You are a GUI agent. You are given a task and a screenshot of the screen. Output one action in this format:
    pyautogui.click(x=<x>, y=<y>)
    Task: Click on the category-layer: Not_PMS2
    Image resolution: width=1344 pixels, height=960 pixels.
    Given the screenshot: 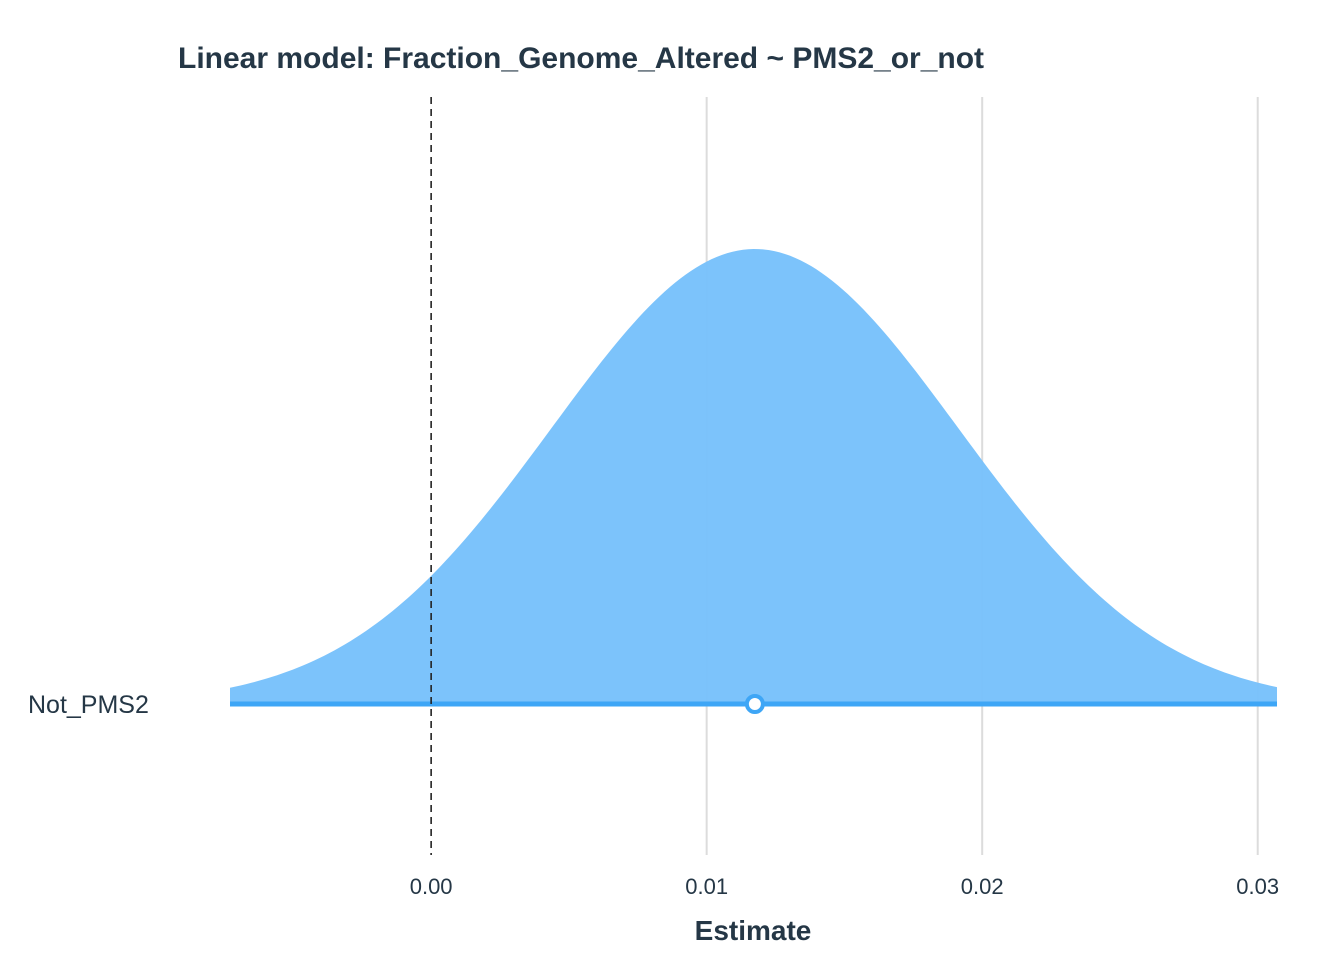 What is the action you would take?
    pyautogui.click(x=88, y=705)
    